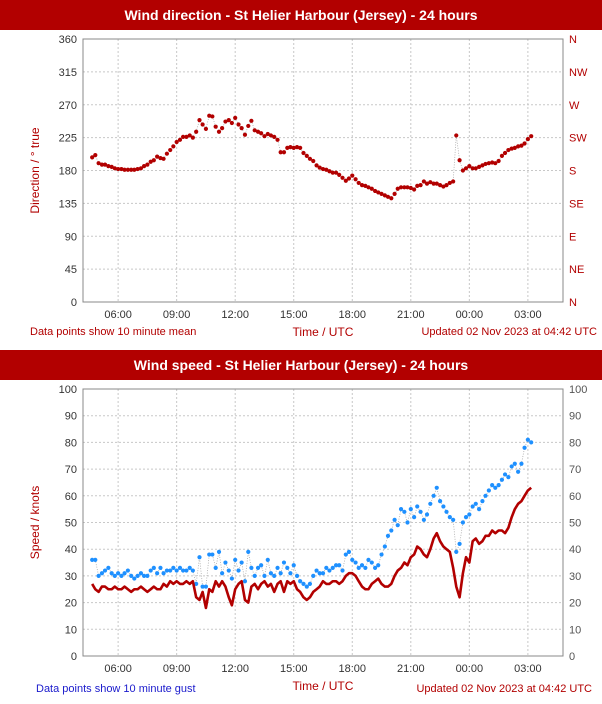 The height and width of the screenshot is (704, 602). What do you see at coordinates (71, 577) in the screenshot?
I see `y-tick-label: 30` at bounding box center [71, 577].